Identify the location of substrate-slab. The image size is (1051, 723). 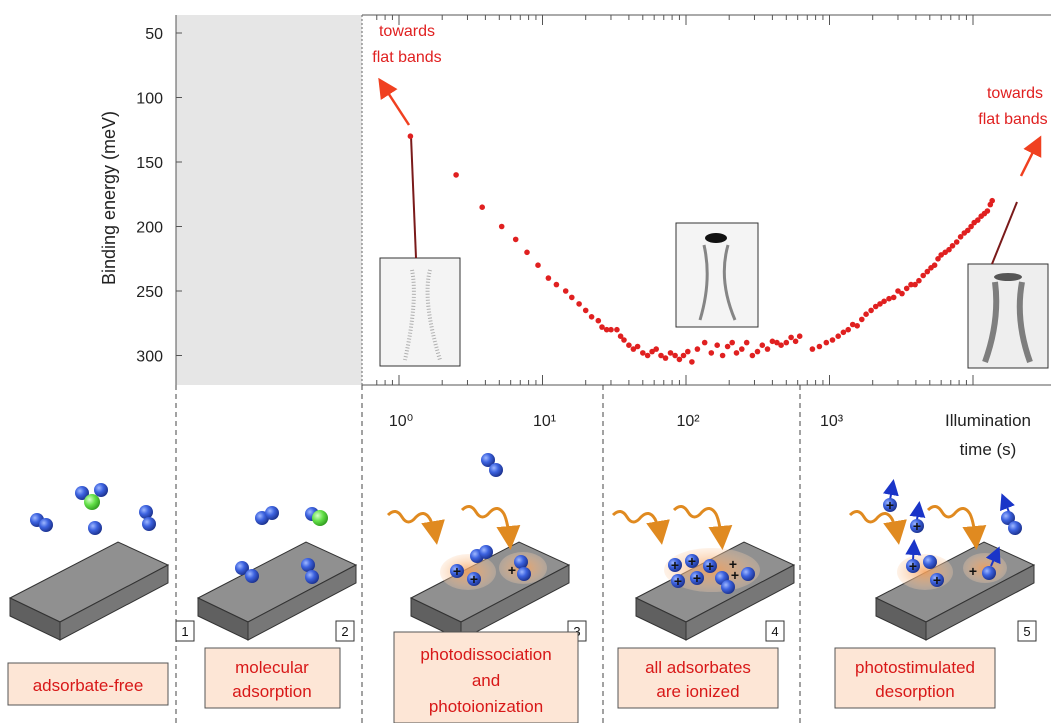
(277, 591).